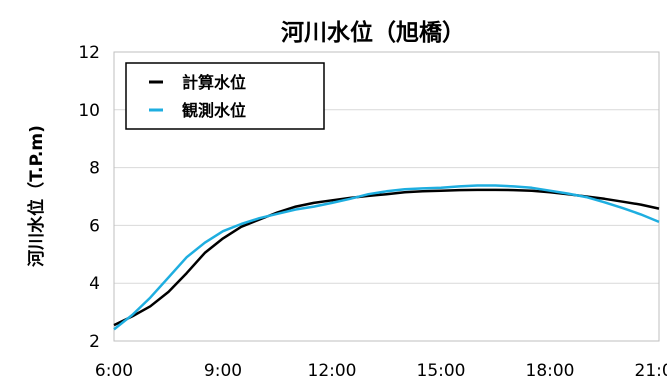 The height and width of the screenshot is (383, 667). What do you see at coordinates (550, 371) in the screenshot?
I see `x-tick-label: 18:00` at bounding box center [550, 371].